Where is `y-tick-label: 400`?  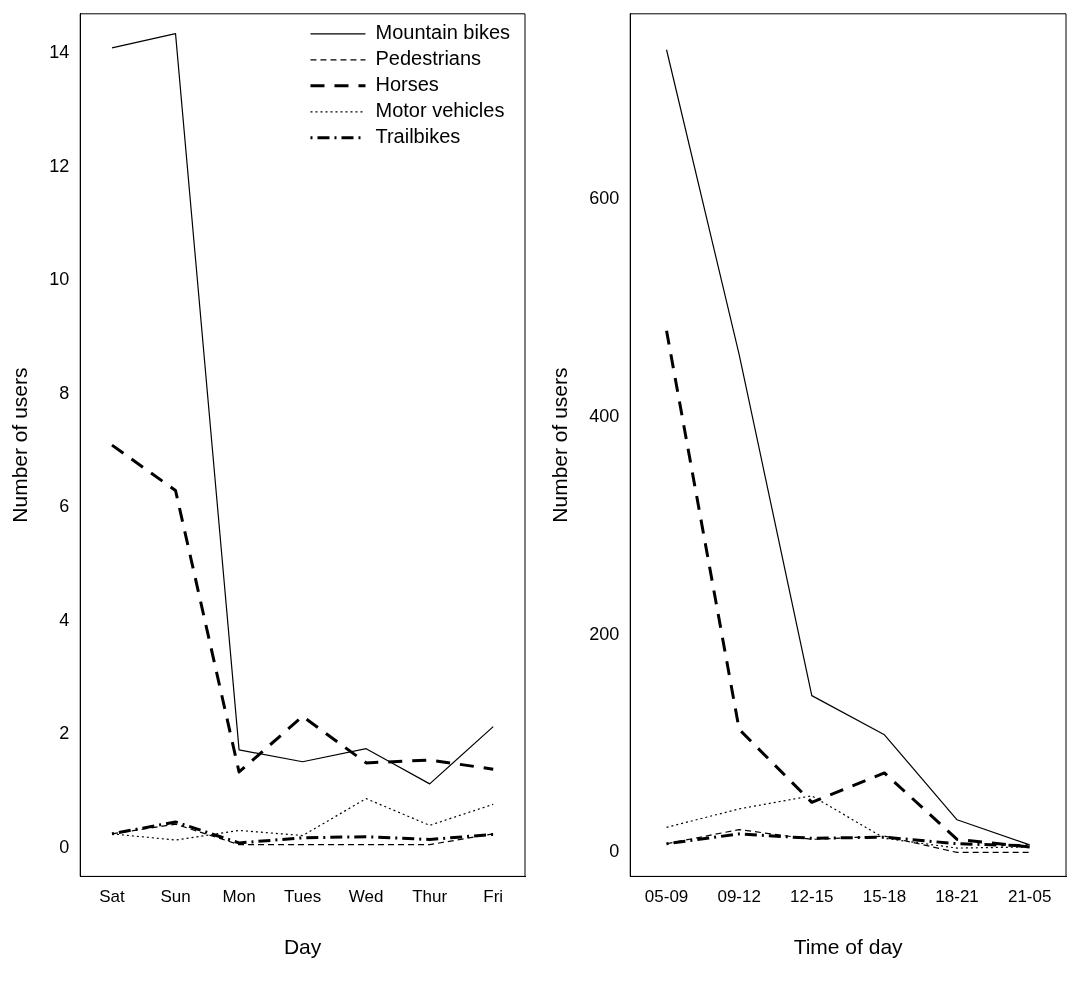
y-tick-label: 400 is located at coordinates (604, 415).